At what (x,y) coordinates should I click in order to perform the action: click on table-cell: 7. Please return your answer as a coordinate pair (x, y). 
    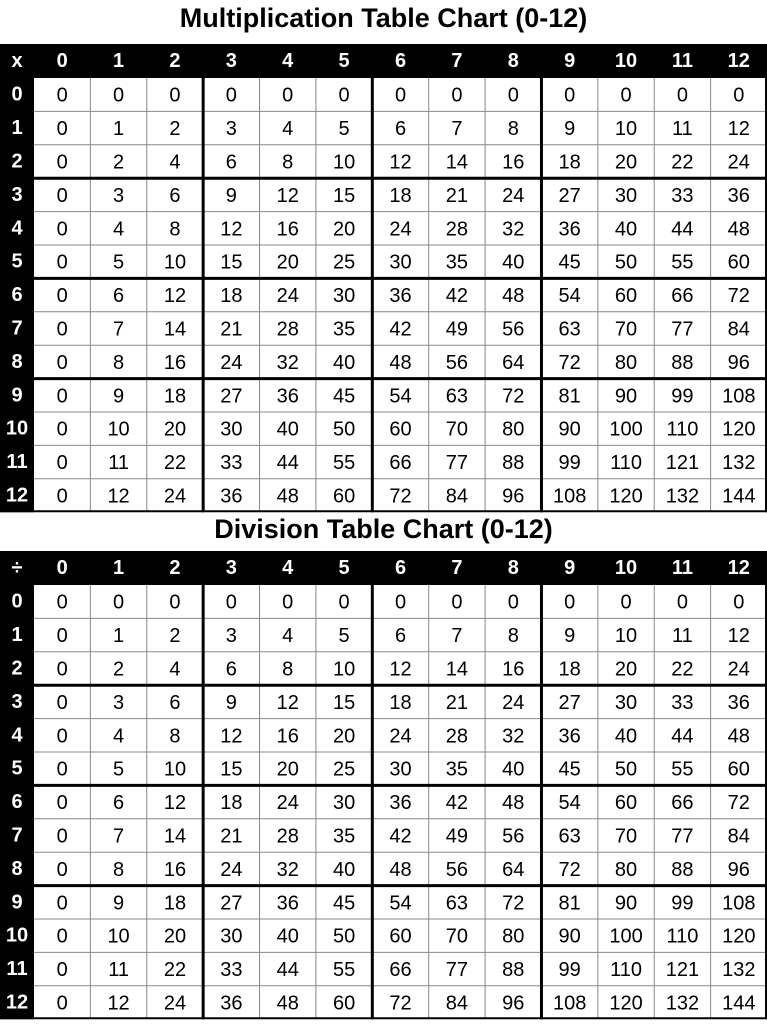
    Looking at the image, I should click on (456, 636).